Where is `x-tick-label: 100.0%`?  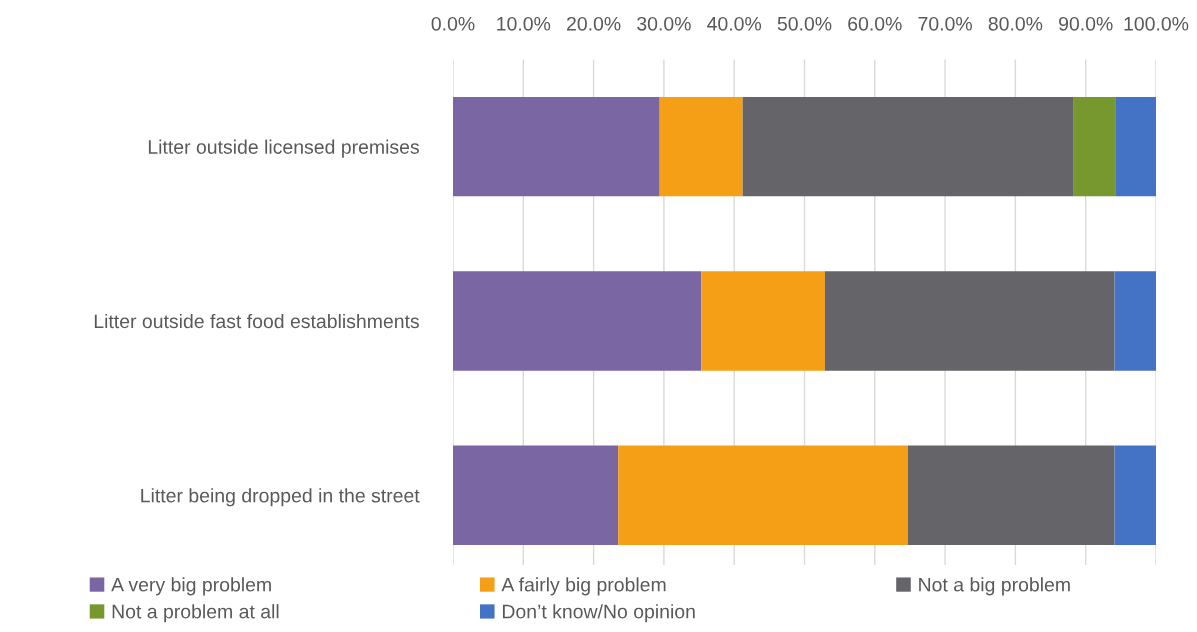 x-tick-label: 100.0% is located at coordinates (1156, 23).